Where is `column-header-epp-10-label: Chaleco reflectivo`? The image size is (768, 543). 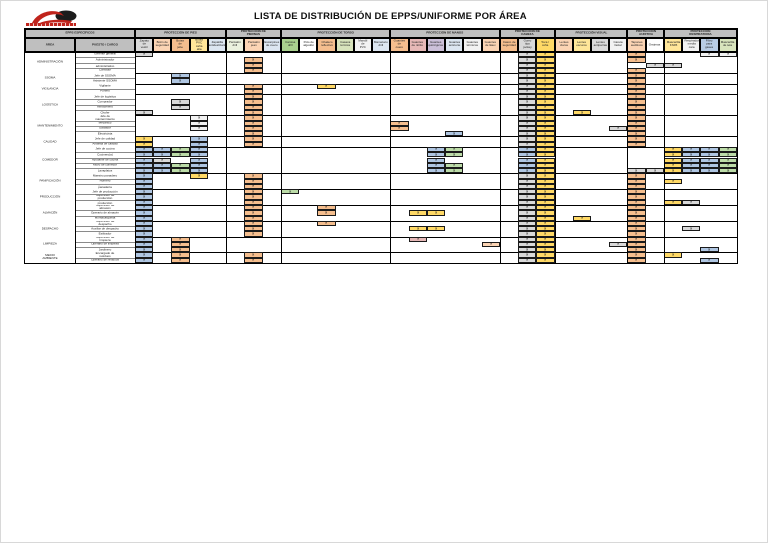
column-header-epp-10-label: Chaleco reflectivo is located at coordinates (326, 44).